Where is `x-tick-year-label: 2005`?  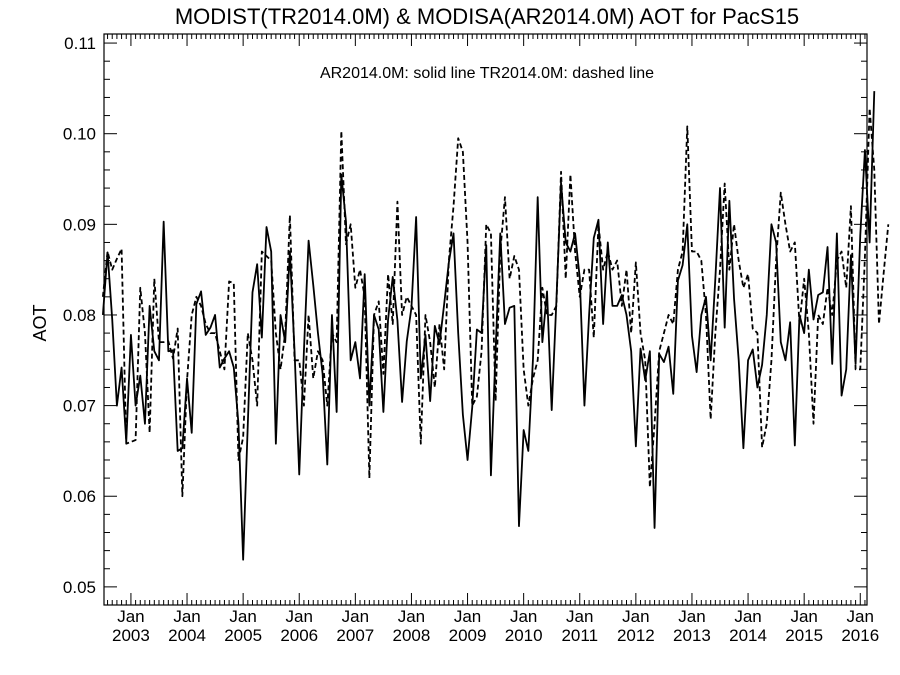
x-tick-year-label: 2005 is located at coordinates (243, 635).